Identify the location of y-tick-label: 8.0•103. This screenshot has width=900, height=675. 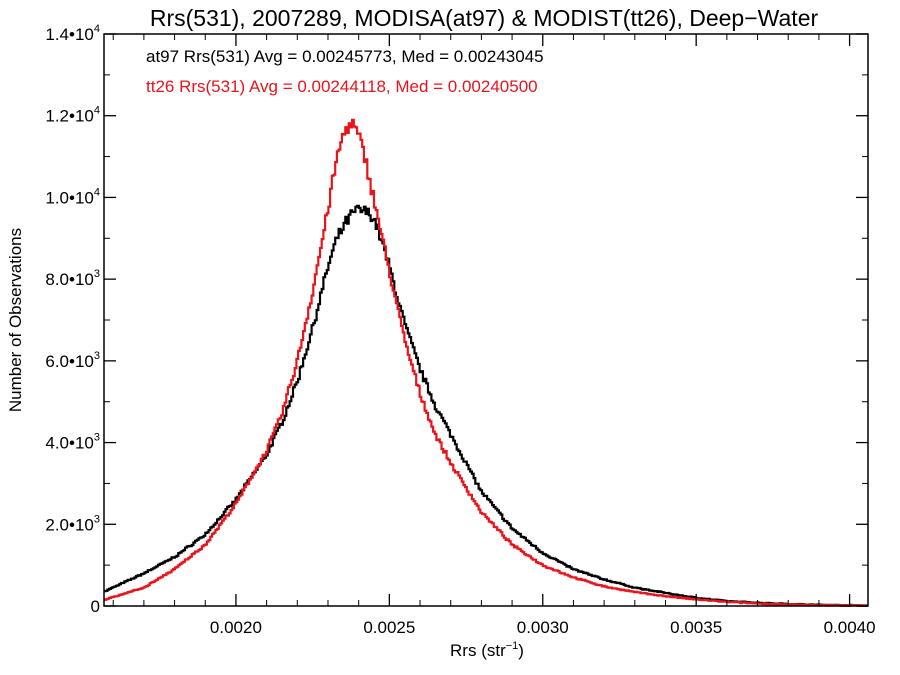
(72, 278).